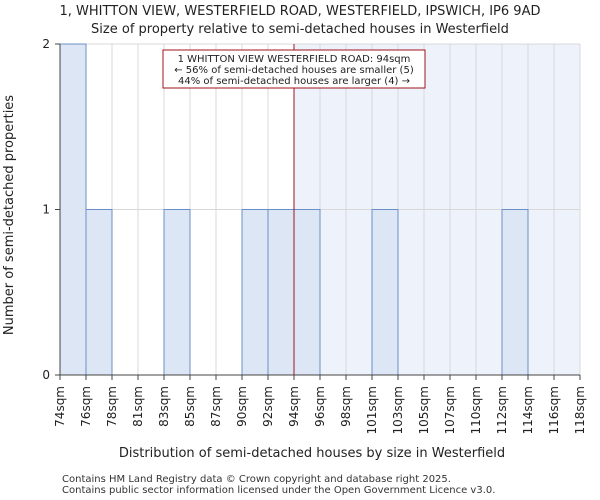 The height and width of the screenshot is (500, 600). What do you see at coordinates (268, 406) in the screenshot?
I see `x-tick-label: 92sqm` at bounding box center [268, 406].